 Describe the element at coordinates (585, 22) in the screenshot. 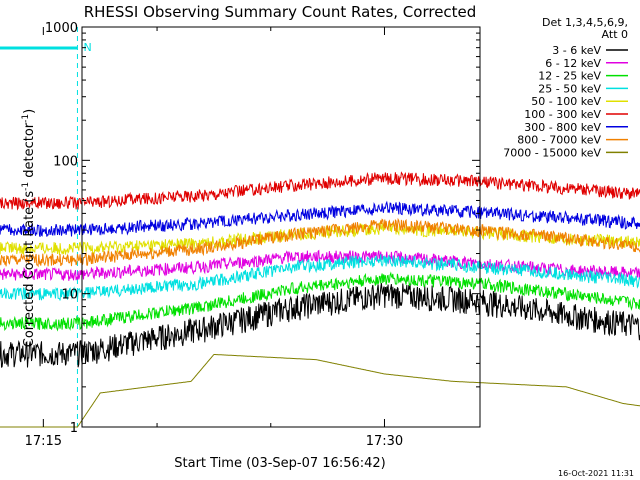

I see `legend-header-line1: Det 1,3,4,5,6,9,` at that location.